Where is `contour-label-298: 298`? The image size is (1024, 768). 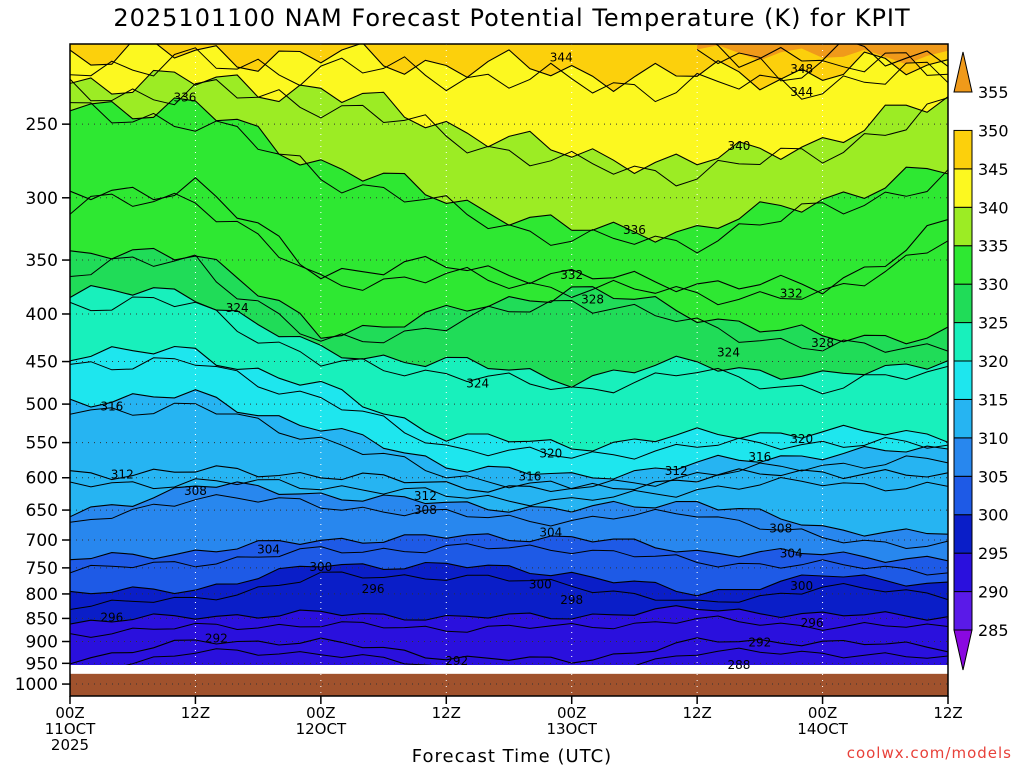
contour-label-298: 298 is located at coordinates (571, 600).